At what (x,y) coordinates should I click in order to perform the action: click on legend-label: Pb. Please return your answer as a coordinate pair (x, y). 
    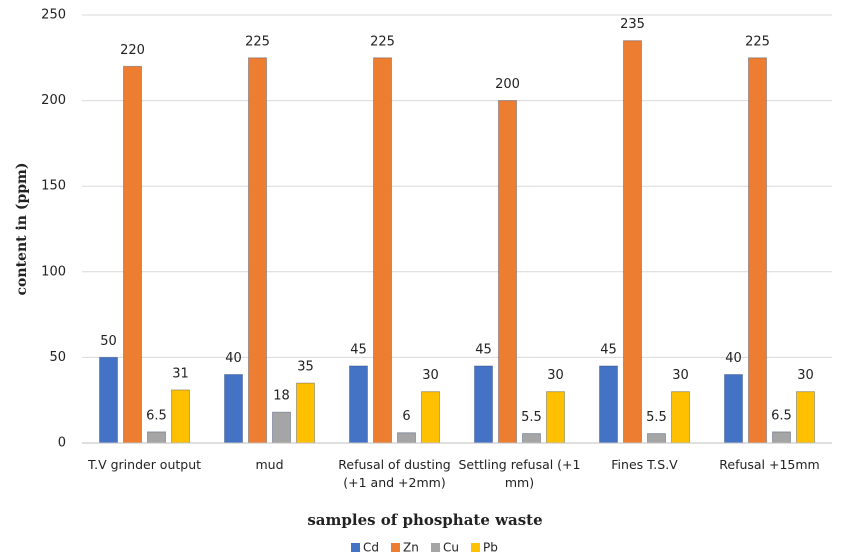
    Looking at the image, I should click on (490, 548).